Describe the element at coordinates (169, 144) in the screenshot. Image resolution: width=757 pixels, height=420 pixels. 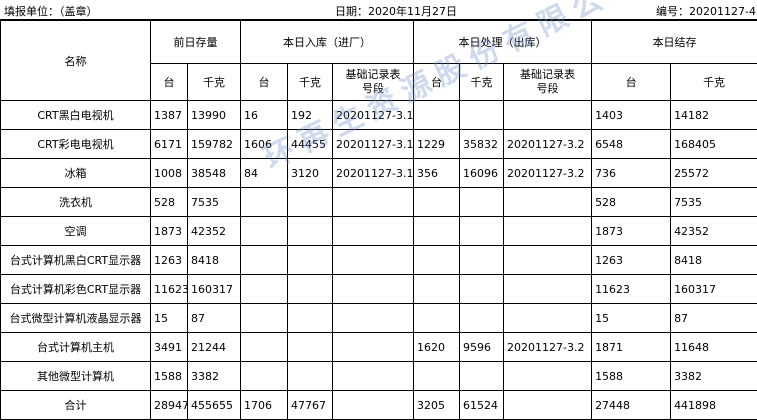
I see `cell: 6171` at that location.